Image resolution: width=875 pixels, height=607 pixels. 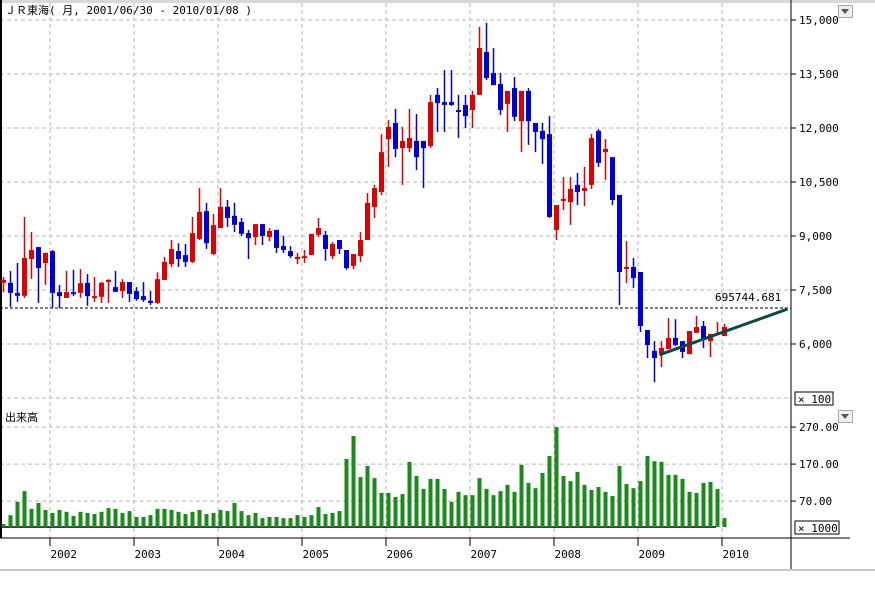 What do you see at coordinates (652, 554) in the screenshot?
I see `x-tick-label: 2009` at bounding box center [652, 554].